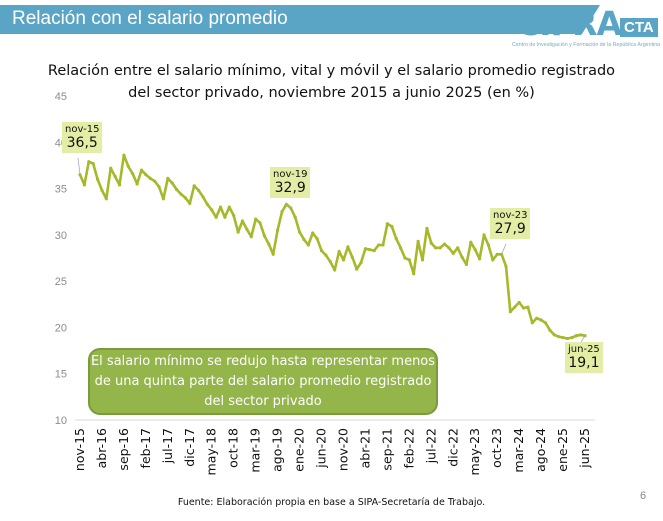 Image resolution: width=663 pixels, height=521 pixels. Describe the element at coordinates (290, 174) in the screenshot. I see `annotation-date: nov-19` at that location.